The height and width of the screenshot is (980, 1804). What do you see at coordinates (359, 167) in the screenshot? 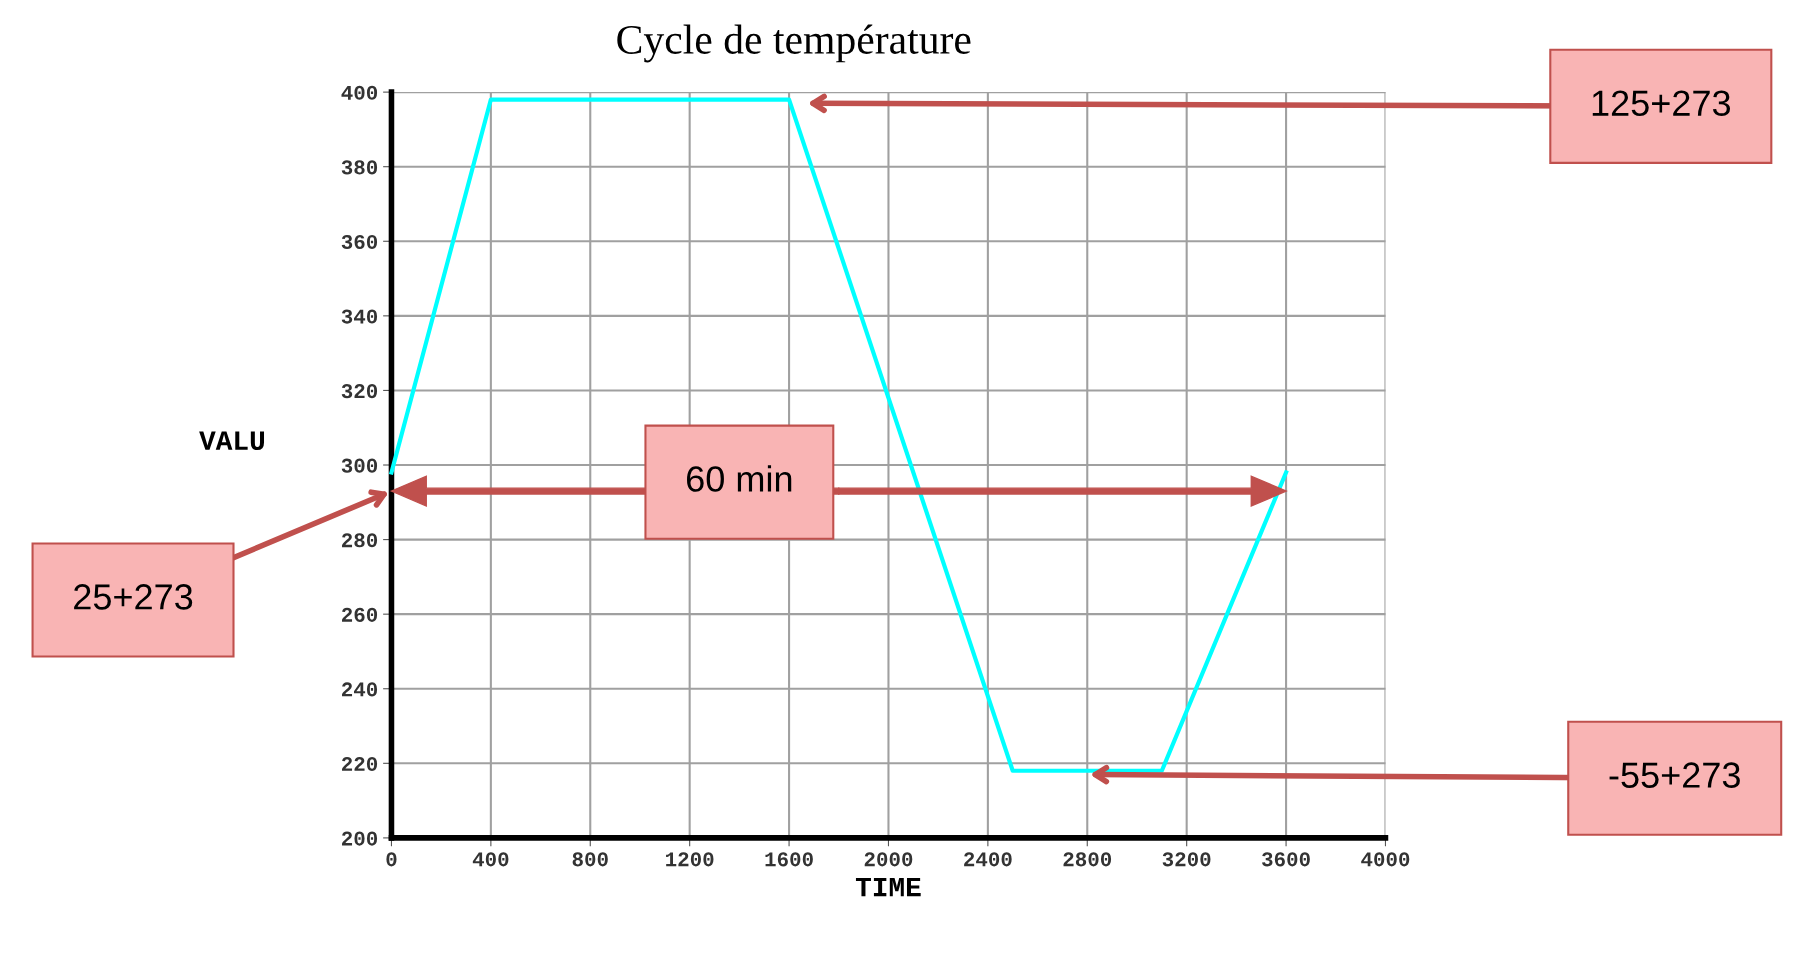
I see `y-tick-label: 380` at bounding box center [359, 167].